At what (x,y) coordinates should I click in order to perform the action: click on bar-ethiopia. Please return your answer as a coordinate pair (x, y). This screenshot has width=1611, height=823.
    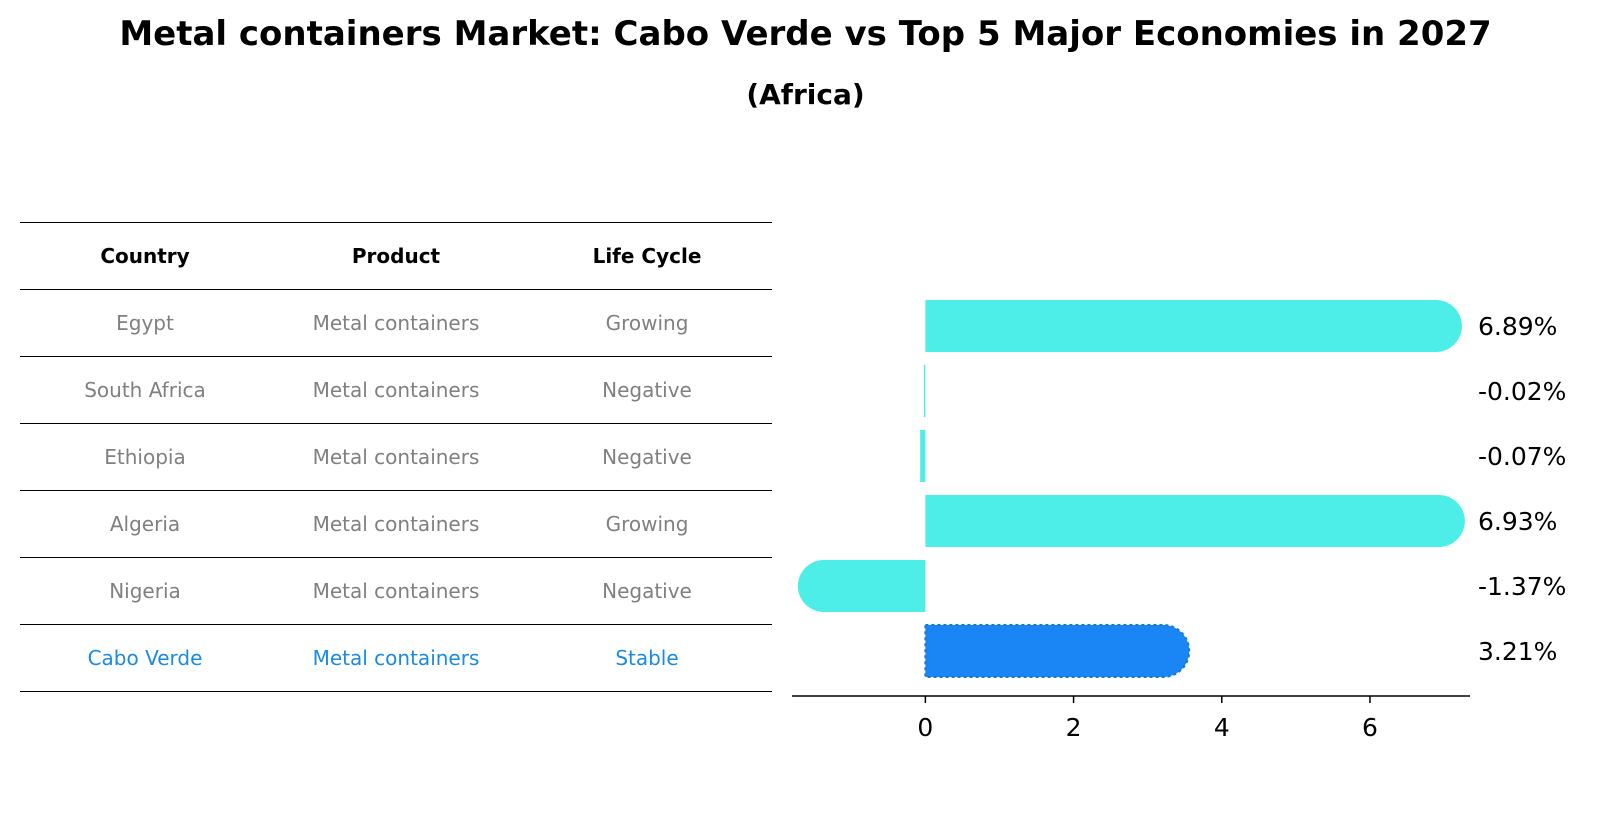
    Looking at the image, I should click on (923, 456).